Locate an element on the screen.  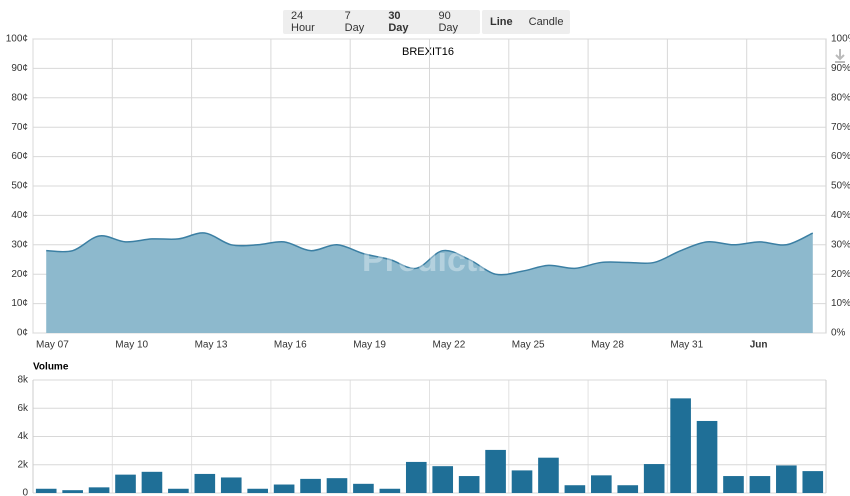
y2-tick-label: 30% is located at coordinates (840, 244).